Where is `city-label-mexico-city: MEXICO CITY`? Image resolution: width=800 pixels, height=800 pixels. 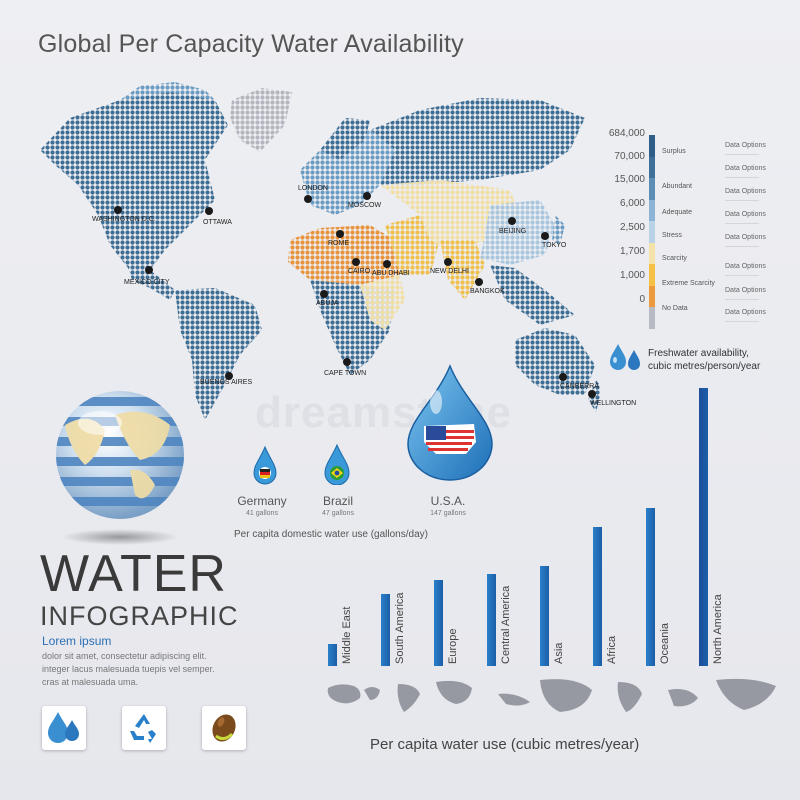 city-label-mexico-city: MEXICO CITY is located at coordinates (147, 282).